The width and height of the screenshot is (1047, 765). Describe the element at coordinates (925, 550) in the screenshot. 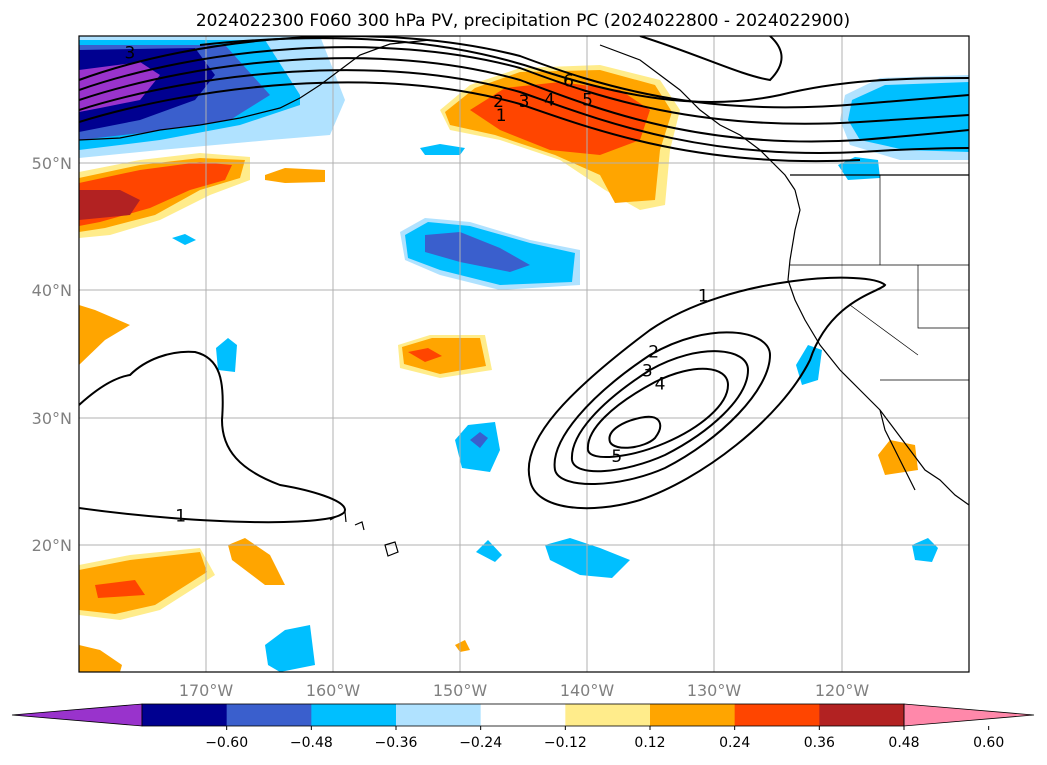

I see `anomaly-negative-south-115w` at that location.